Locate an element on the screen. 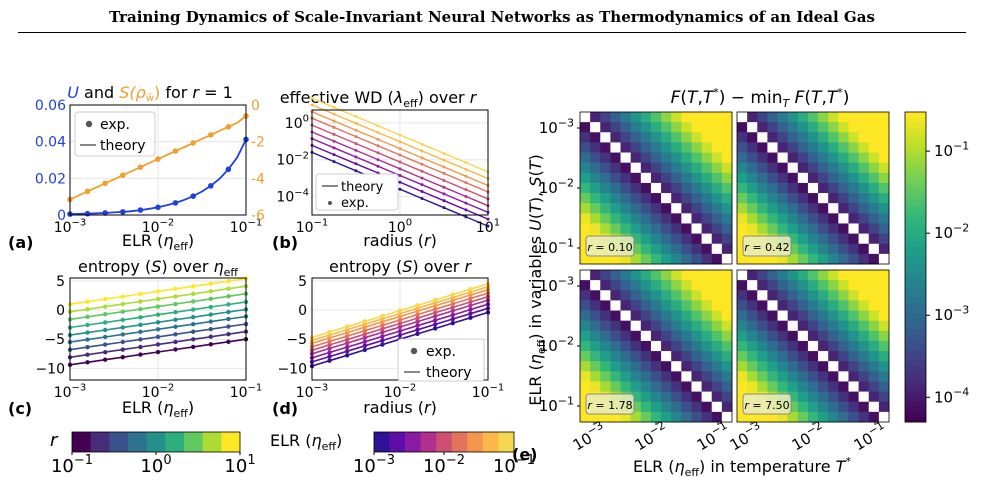 The width and height of the screenshot is (984, 484). r-label-box is located at coordinates (767, 246).